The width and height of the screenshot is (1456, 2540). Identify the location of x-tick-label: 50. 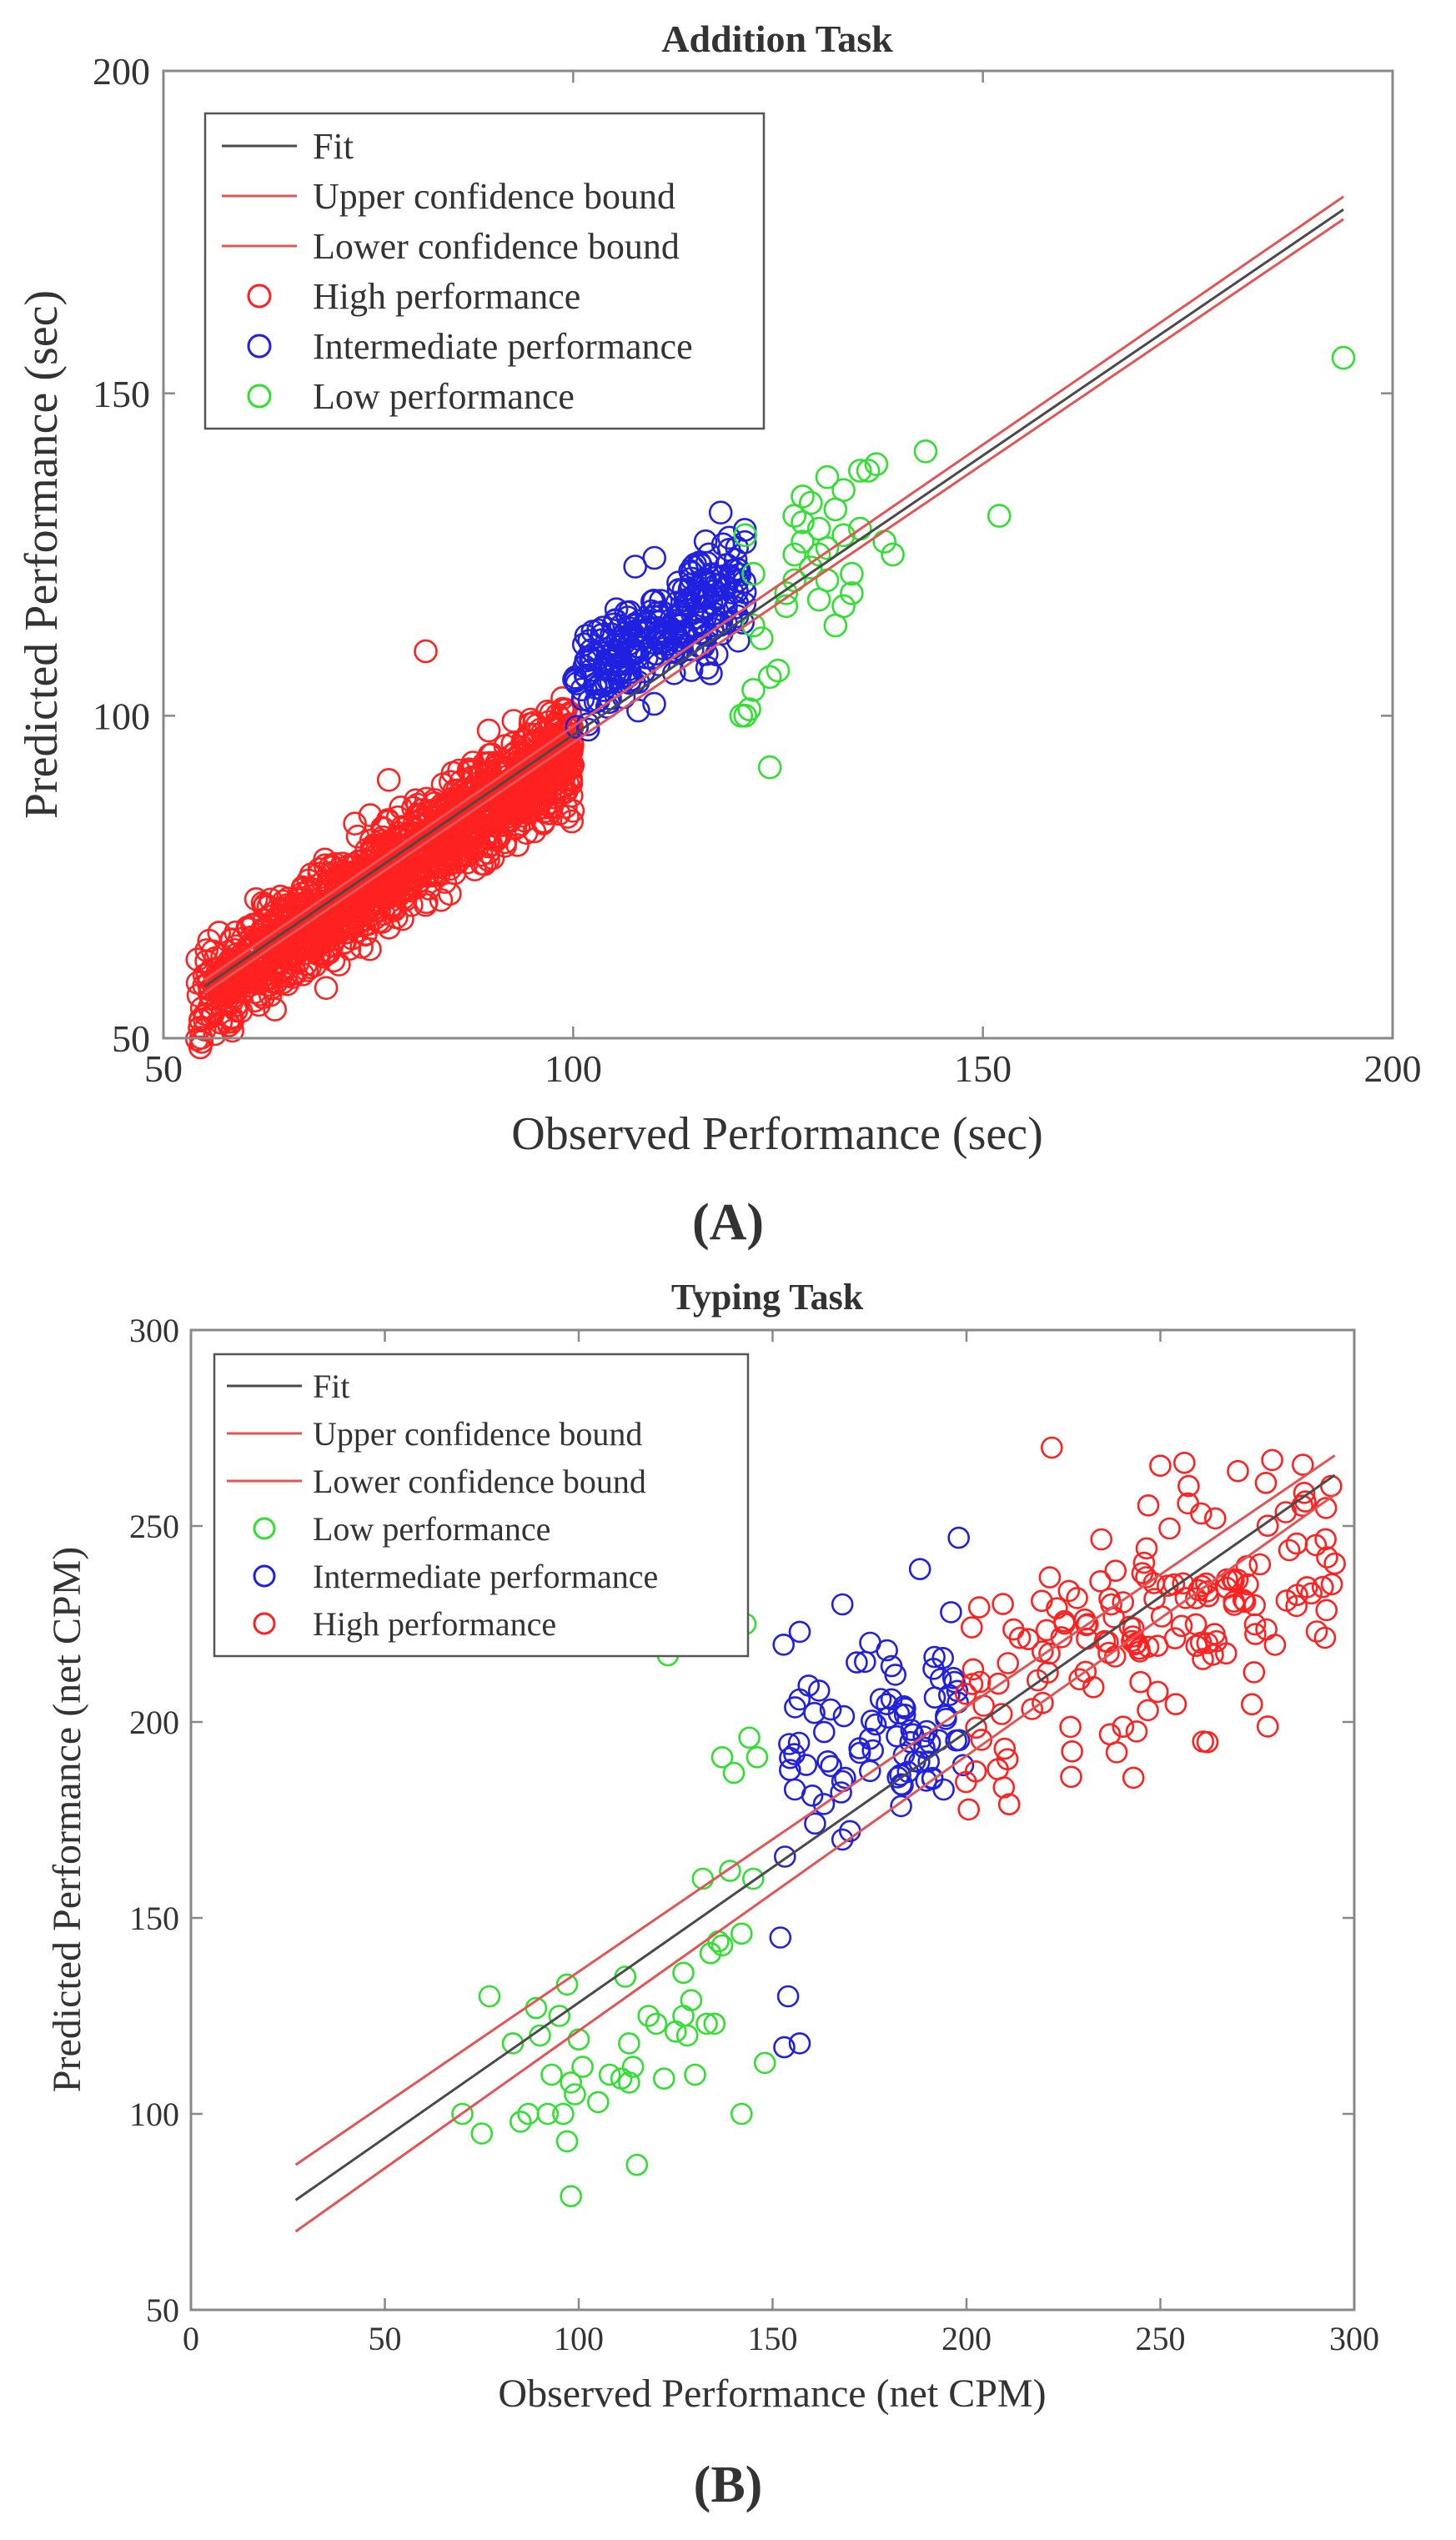
(385, 2338).